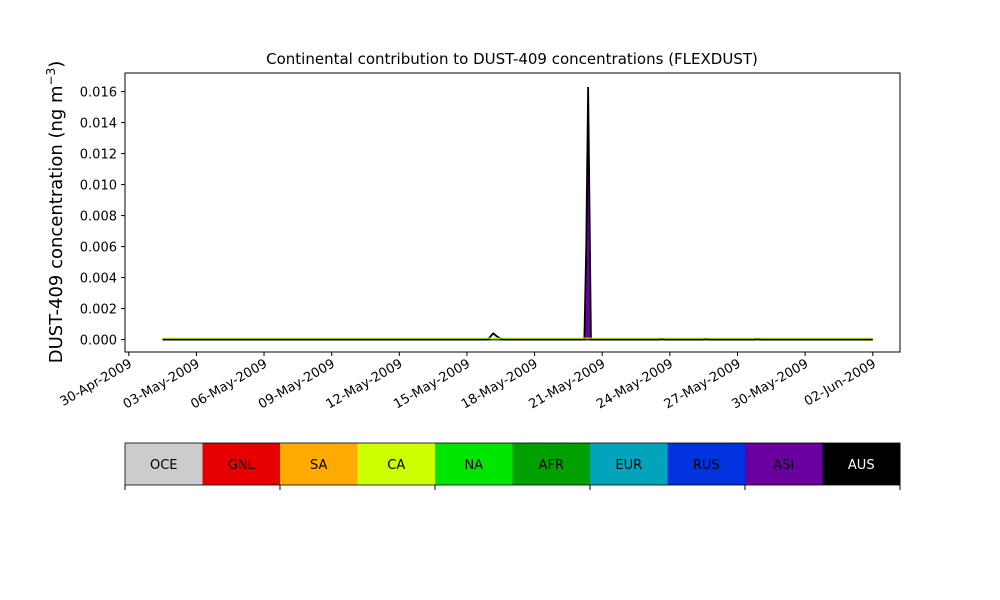  What do you see at coordinates (98, 248) in the screenshot?
I see `y-tick-label: 0.006` at bounding box center [98, 248].